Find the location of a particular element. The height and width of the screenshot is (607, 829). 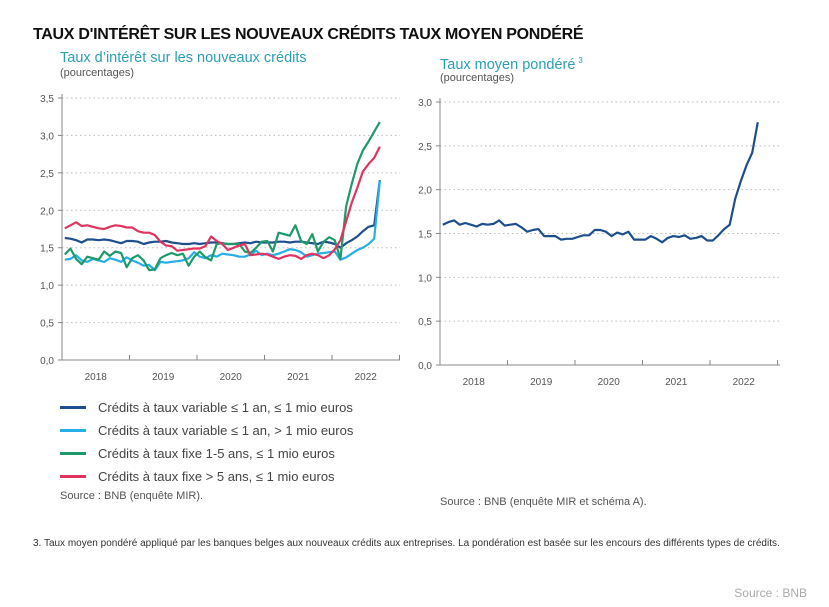

right-chart-unit: (pourcentages) is located at coordinates (477, 78).